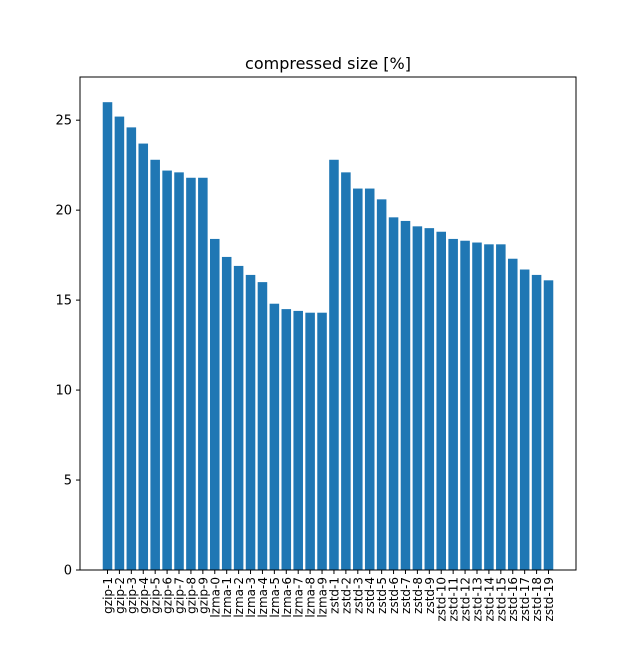 This screenshot has width=640, height=646. Describe the element at coordinates (191, 595) in the screenshot. I see `x-tick-label: gzip-8` at that location.